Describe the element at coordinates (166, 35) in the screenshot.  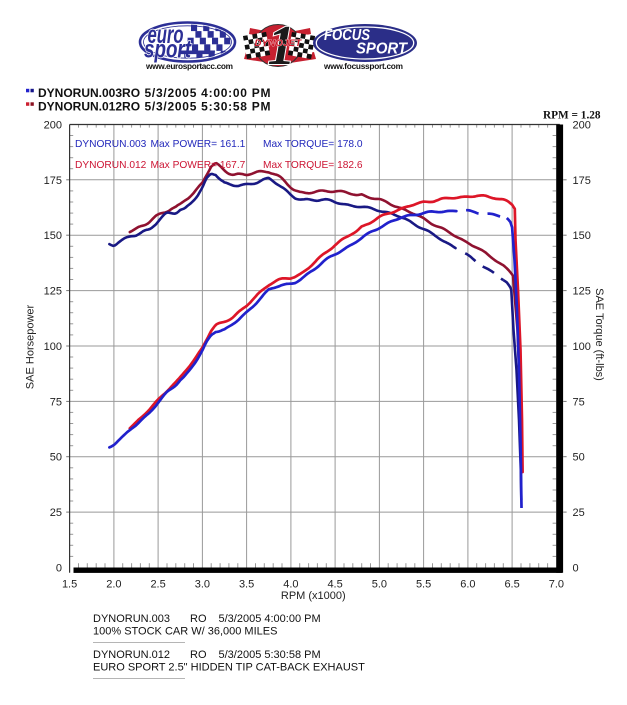
I see `svg-text: euro` at that location.